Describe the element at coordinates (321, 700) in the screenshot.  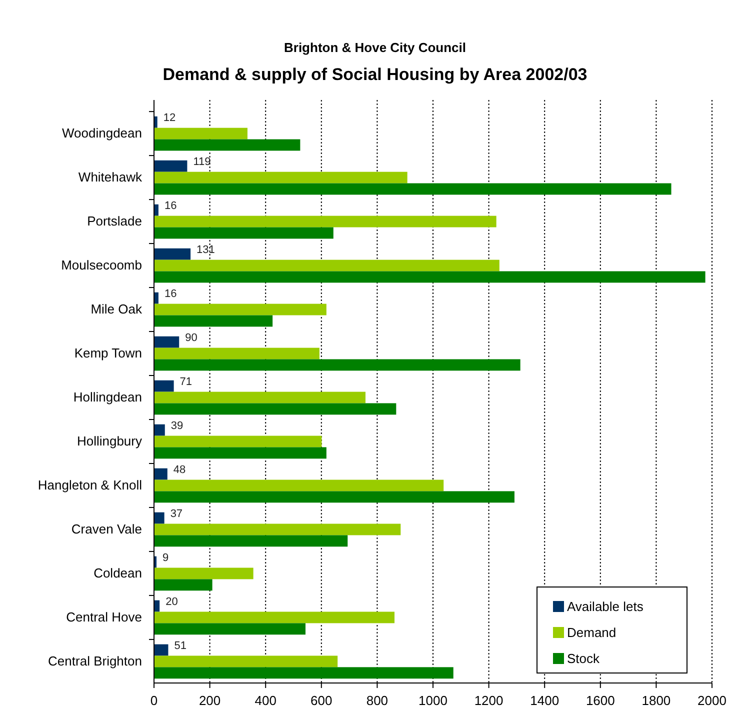
I see `x-tick-label: 600` at that location.